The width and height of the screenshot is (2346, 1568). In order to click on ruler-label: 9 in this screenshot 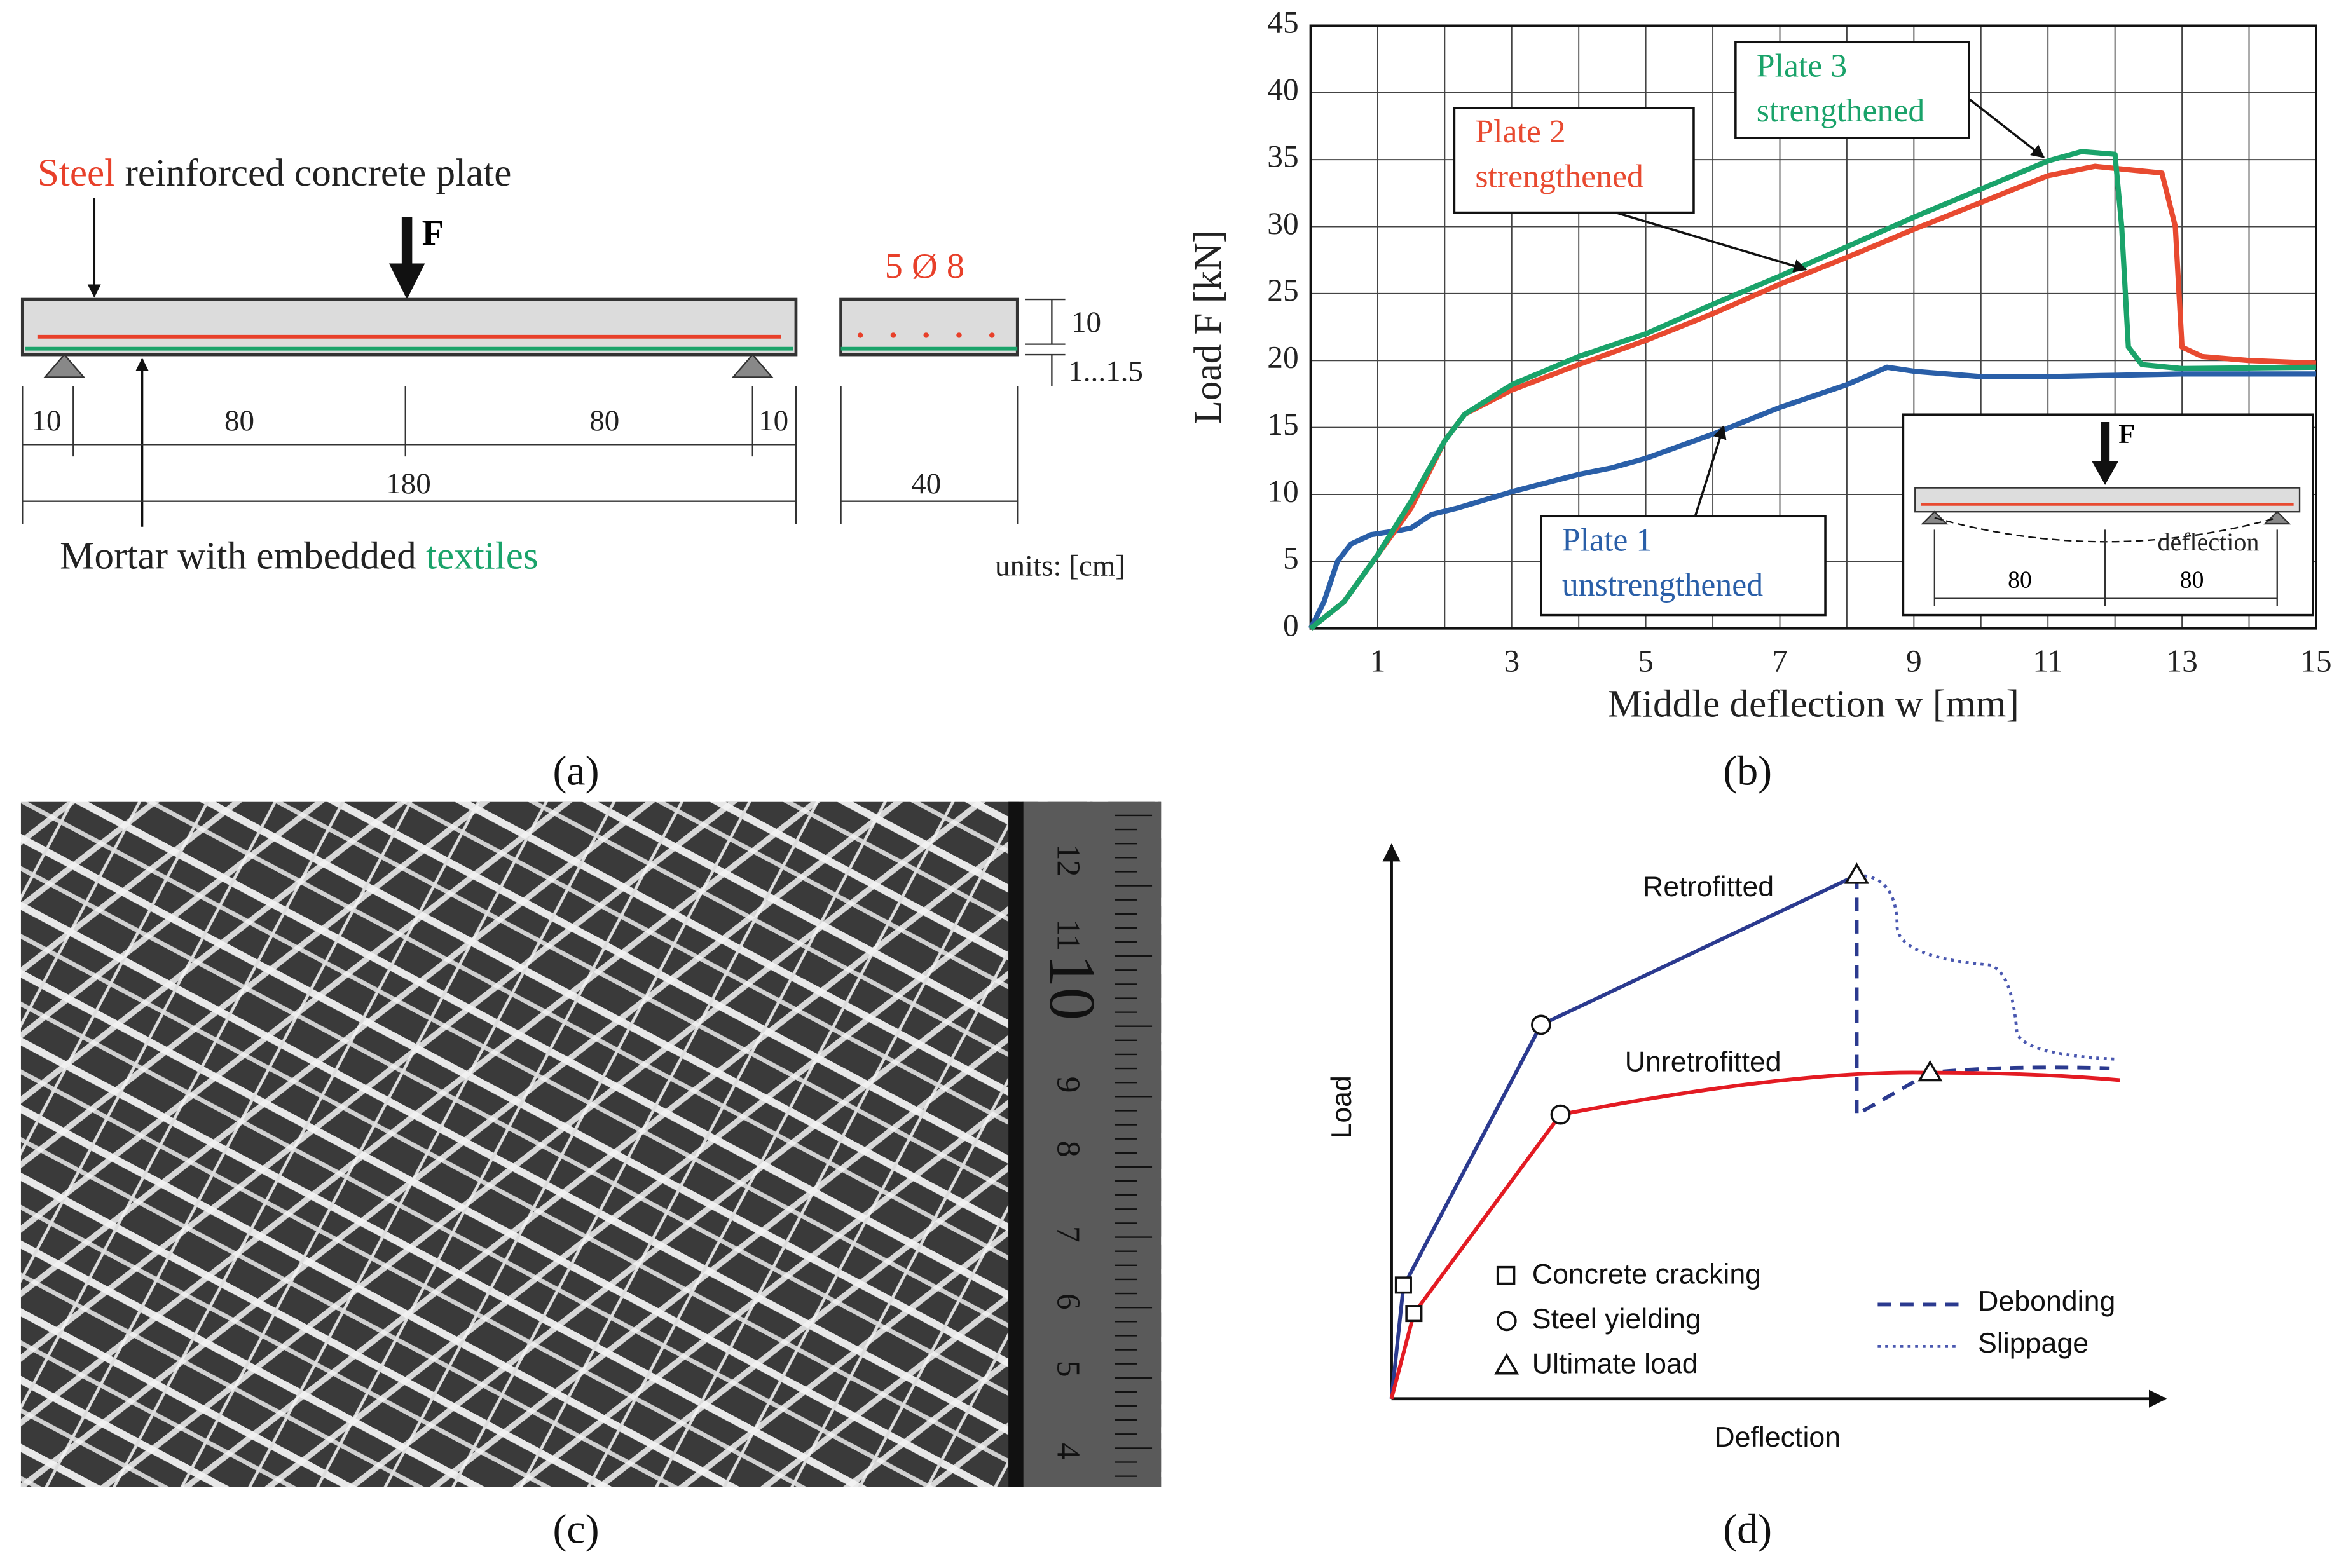, I will do `click(1068, 1085)`.